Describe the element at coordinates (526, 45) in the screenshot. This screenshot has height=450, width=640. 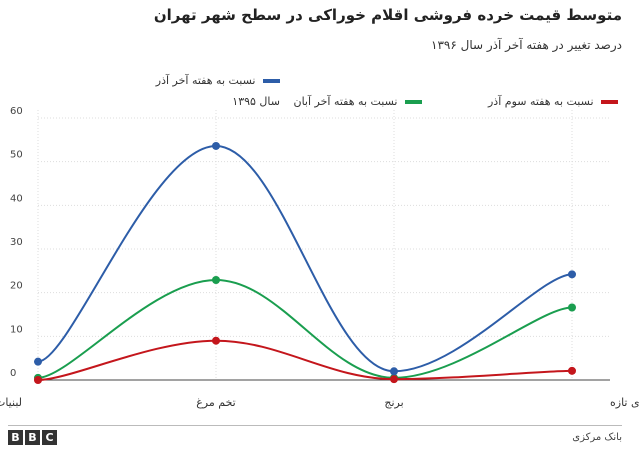
I see `chart-subtitle: درصد تغییر در هفته آخر آذر سال ۱۳۹۶` at that location.